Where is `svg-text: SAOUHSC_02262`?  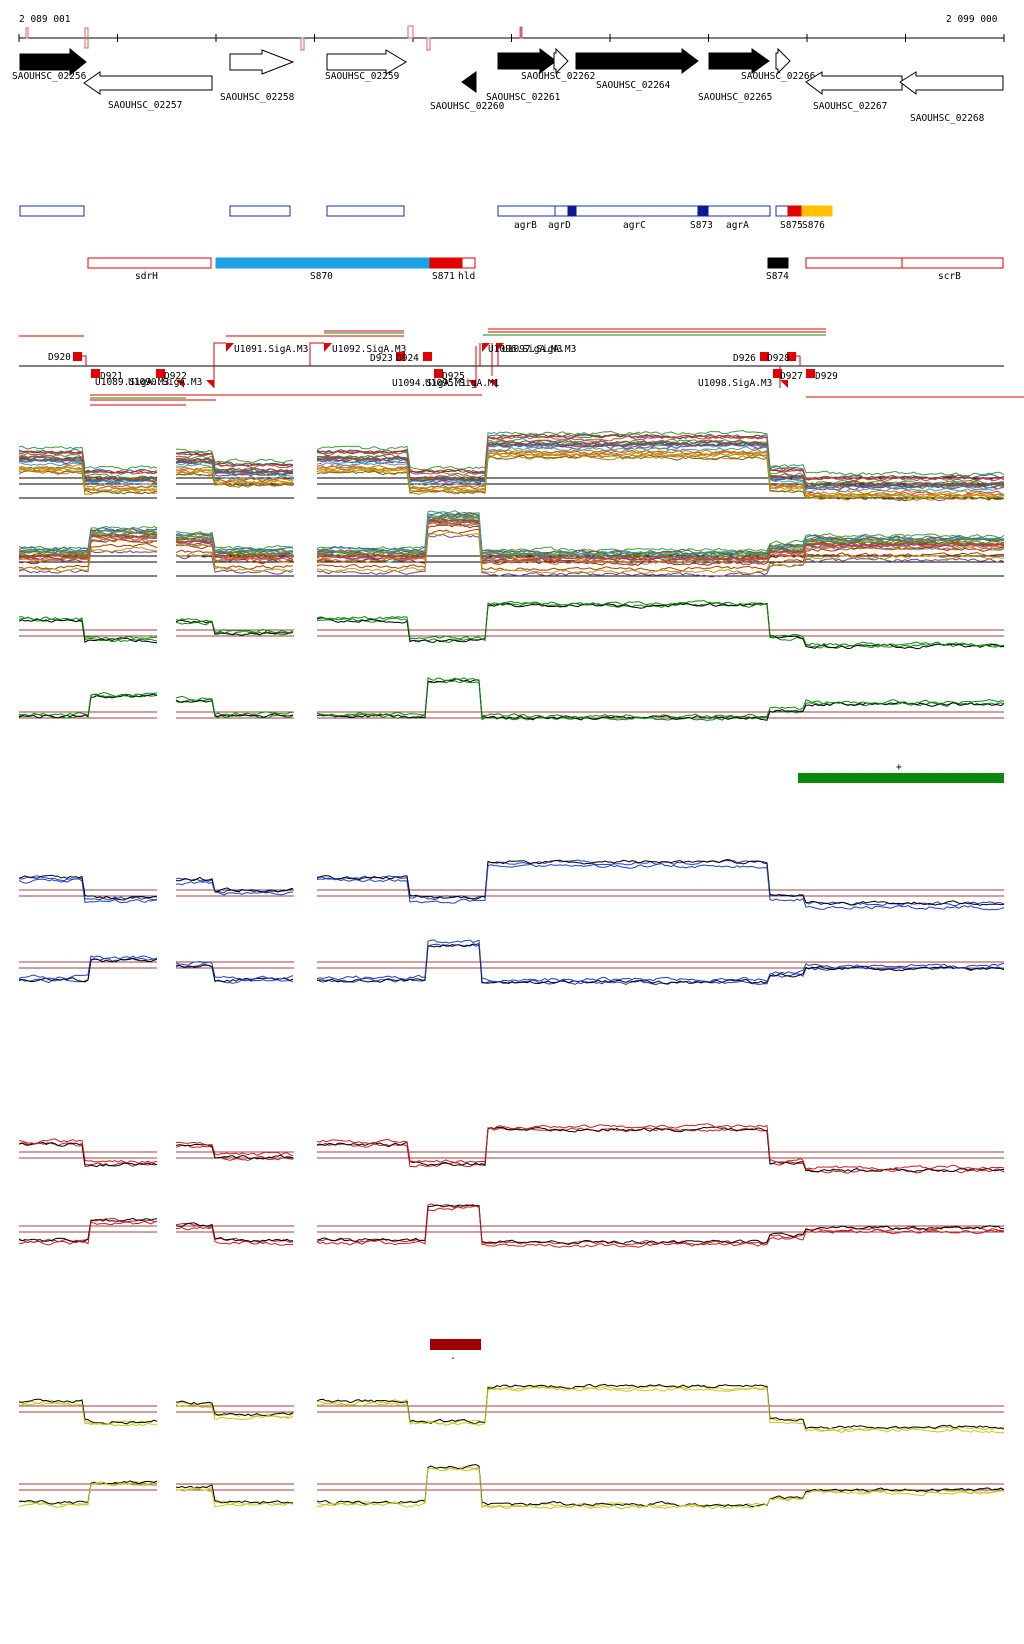
svg-text: SAOUHSC_02262 is located at coordinates (558, 76).